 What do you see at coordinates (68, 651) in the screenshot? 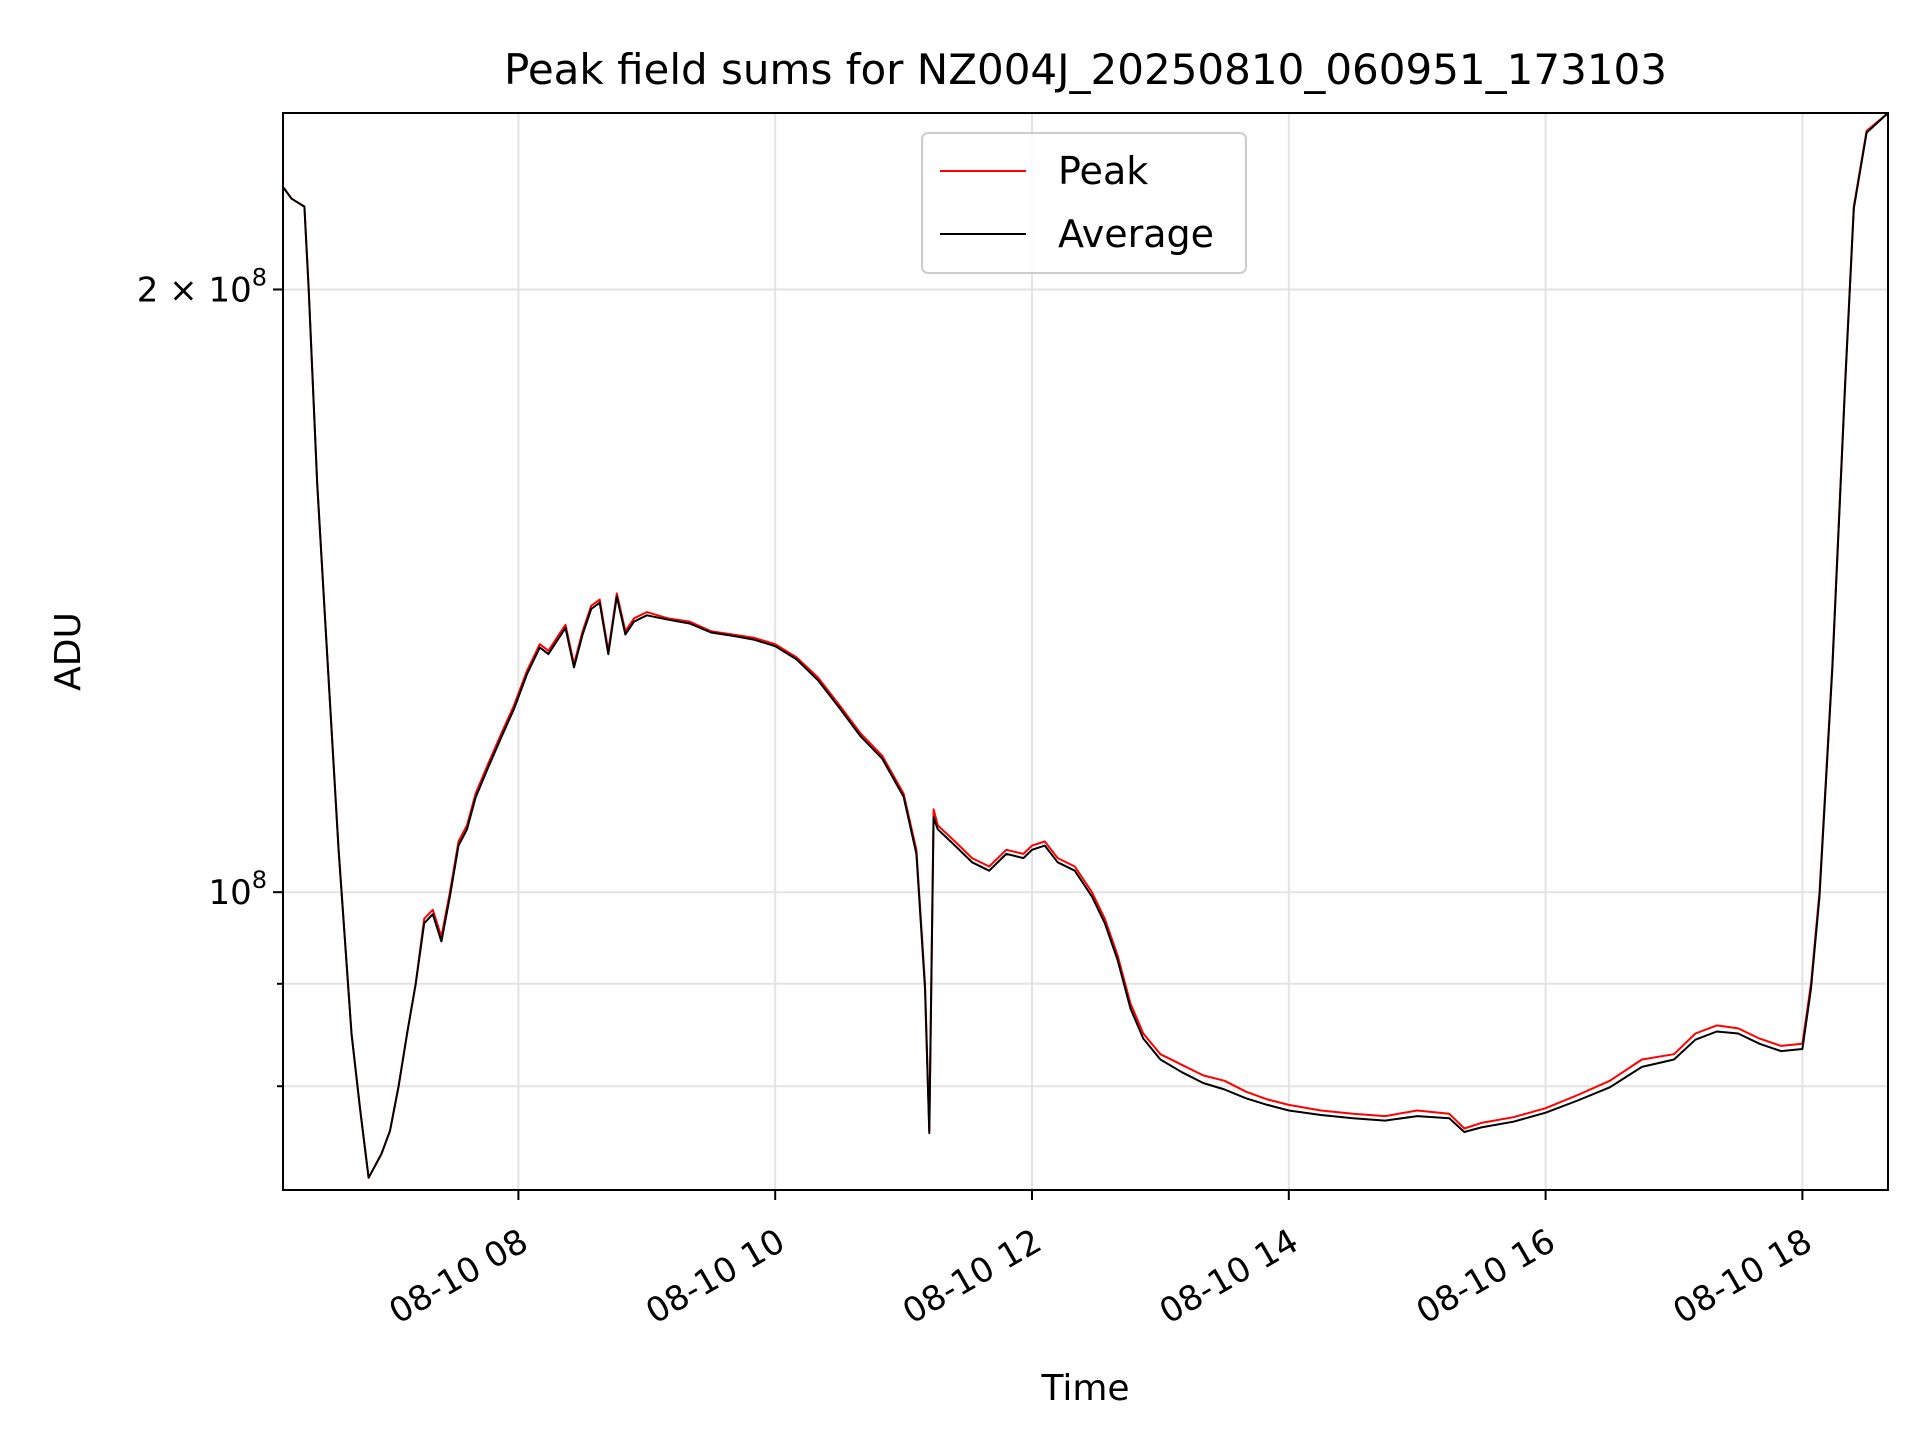
I see `y-axis-label: ADU` at bounding box center [68, 651].